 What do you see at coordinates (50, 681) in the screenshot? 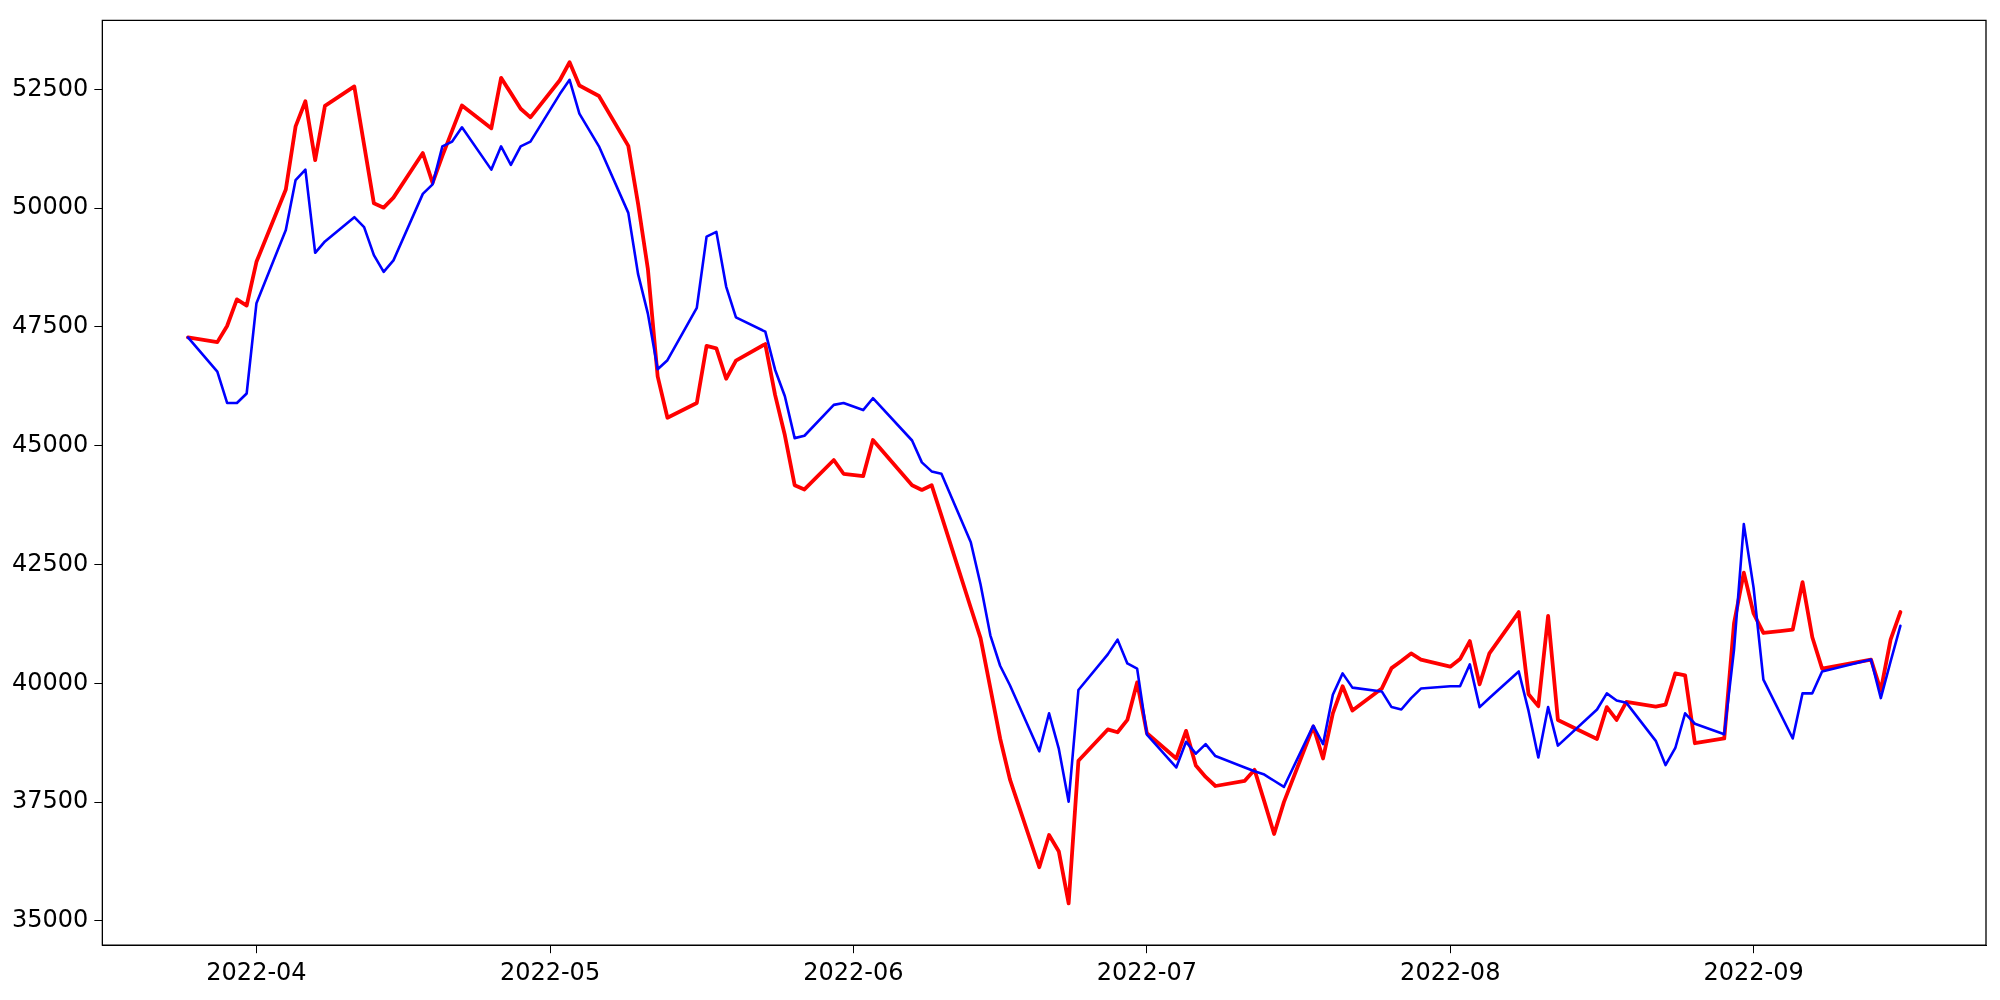
I see `y-tick-label: 40000` at bounding box center [50, 681].